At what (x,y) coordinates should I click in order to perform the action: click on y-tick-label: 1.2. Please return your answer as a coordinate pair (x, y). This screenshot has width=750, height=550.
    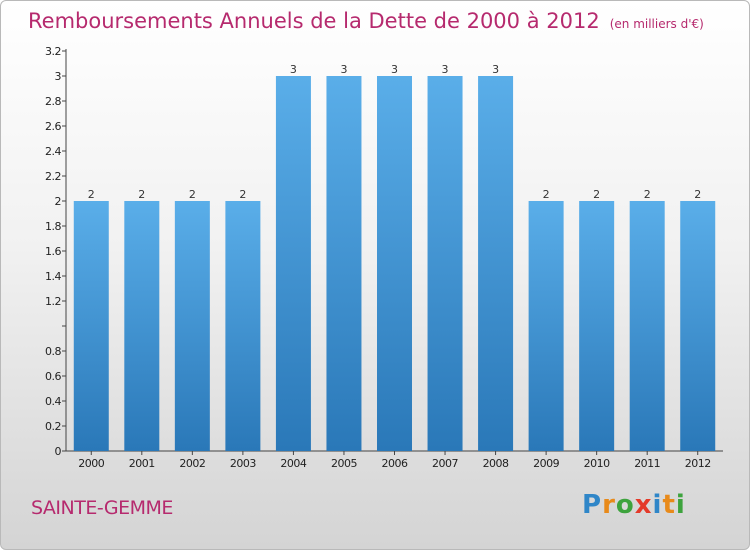
    Looking at the image, I should click on (53, 301).